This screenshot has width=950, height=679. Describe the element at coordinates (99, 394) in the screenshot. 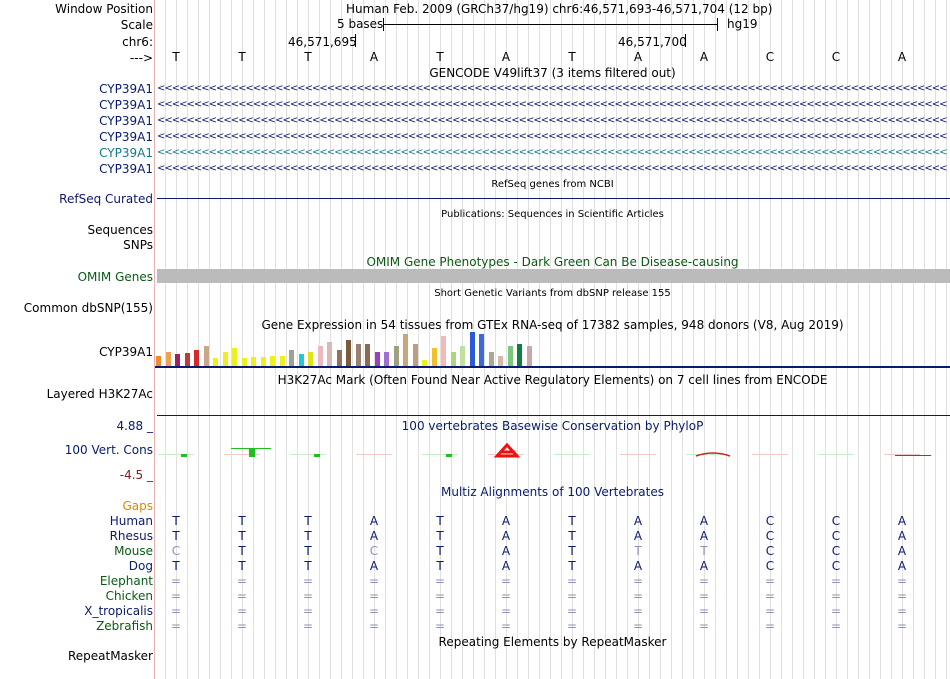

I see `h3k27ac-label: Layered H3K27Ac` at that location.